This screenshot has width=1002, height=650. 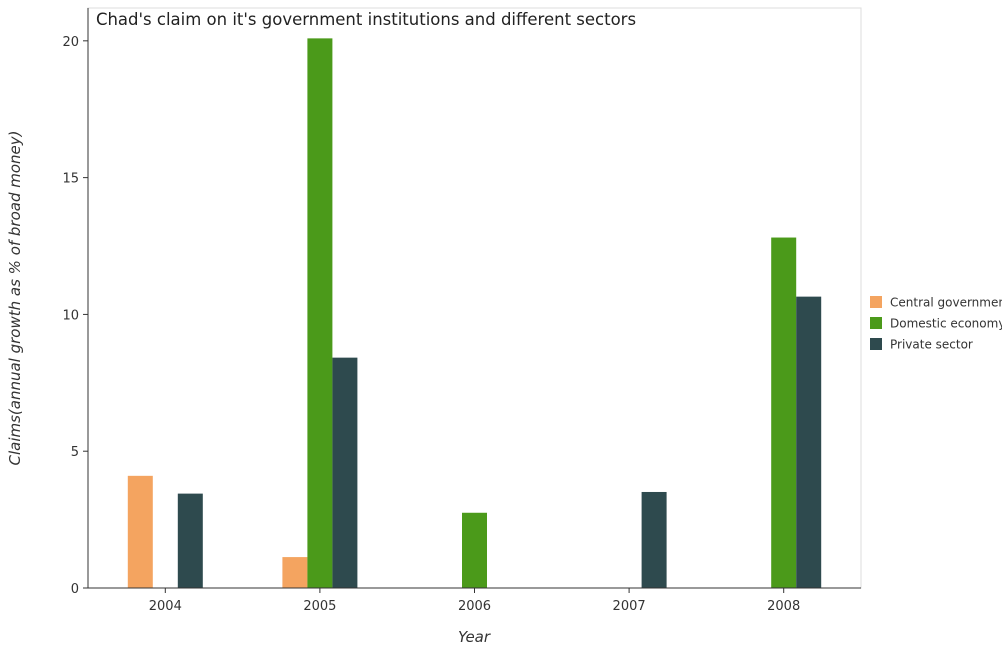 What do you see at coordinates (946, 303) in the screenshot?
I see `legend-label: Central government` at bounding box center [946, 303].